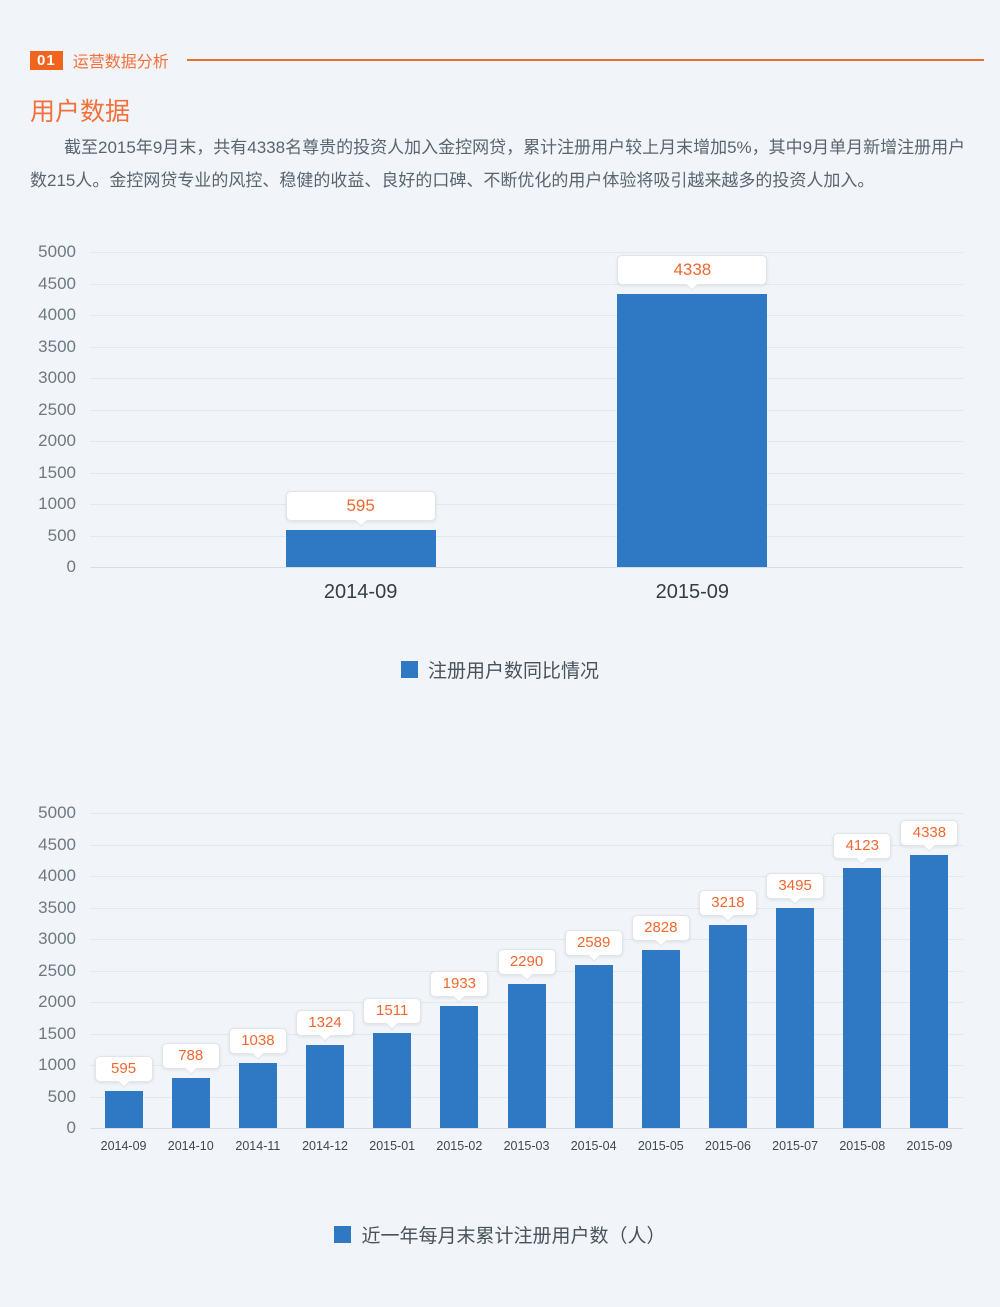 The width and height of the screenshot is (1000, 1307). Describe the element at coordinates (526, 961) in the screenshot. I see `data-label-2015-03: 2290` at that location.